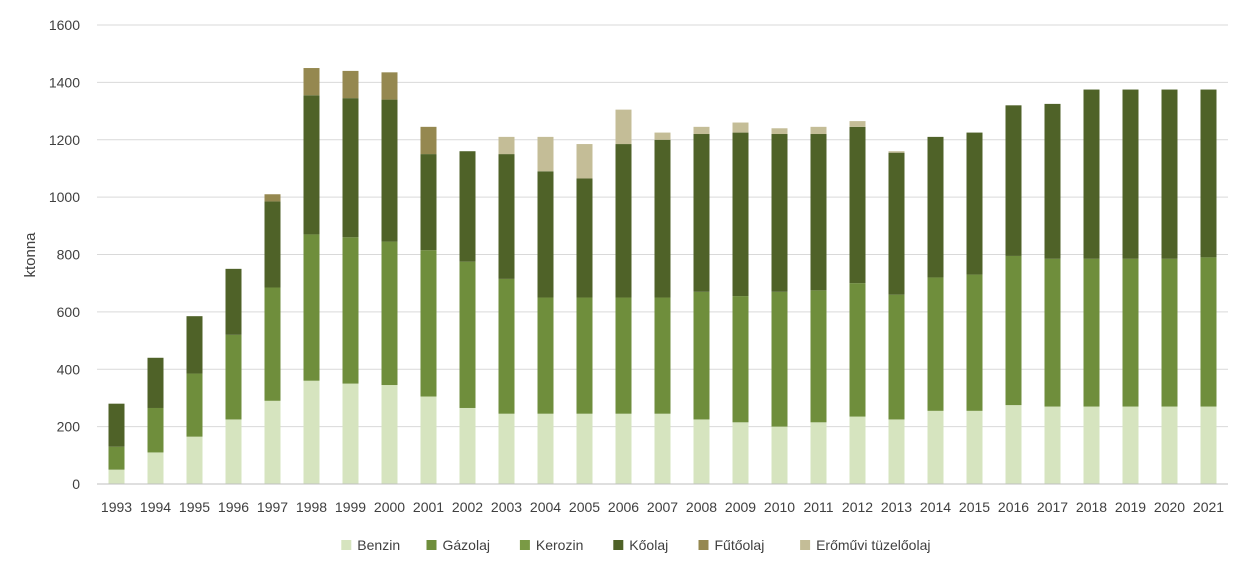 The width and height of the screenshot is (1255, 569). What do you see at coordinates (740, 507) in the screenshot?
I see `x-tick-label: 2009` at bounding box center [740, 507].